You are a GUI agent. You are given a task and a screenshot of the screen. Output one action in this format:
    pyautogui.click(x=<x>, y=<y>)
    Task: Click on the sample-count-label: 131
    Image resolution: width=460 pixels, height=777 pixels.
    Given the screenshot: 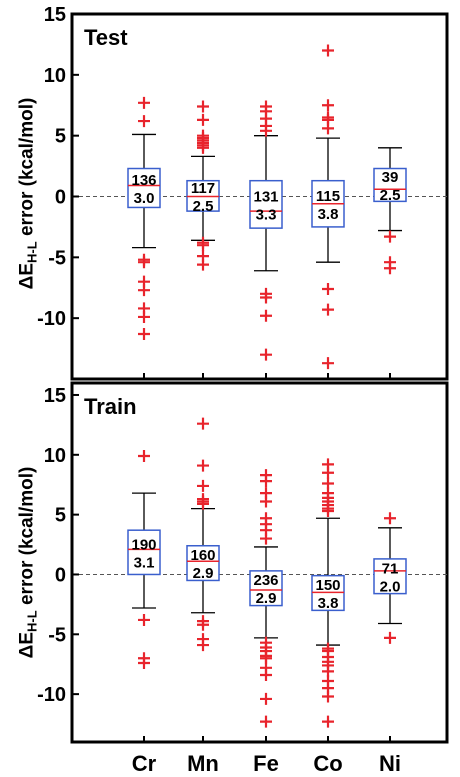 What is the action you would take?
    pyautogui.click(x=265, y=196)
    